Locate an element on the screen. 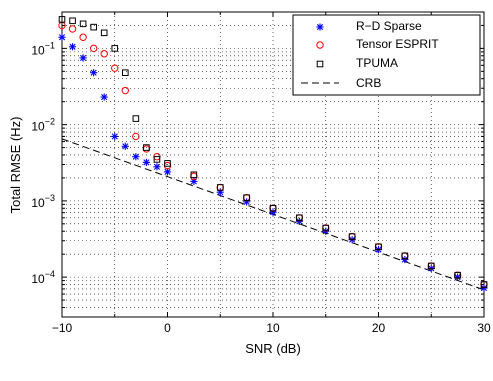 This screenshot has height=381, width=493. legend-label-crb: CRB is located at coordinates (368, 83).